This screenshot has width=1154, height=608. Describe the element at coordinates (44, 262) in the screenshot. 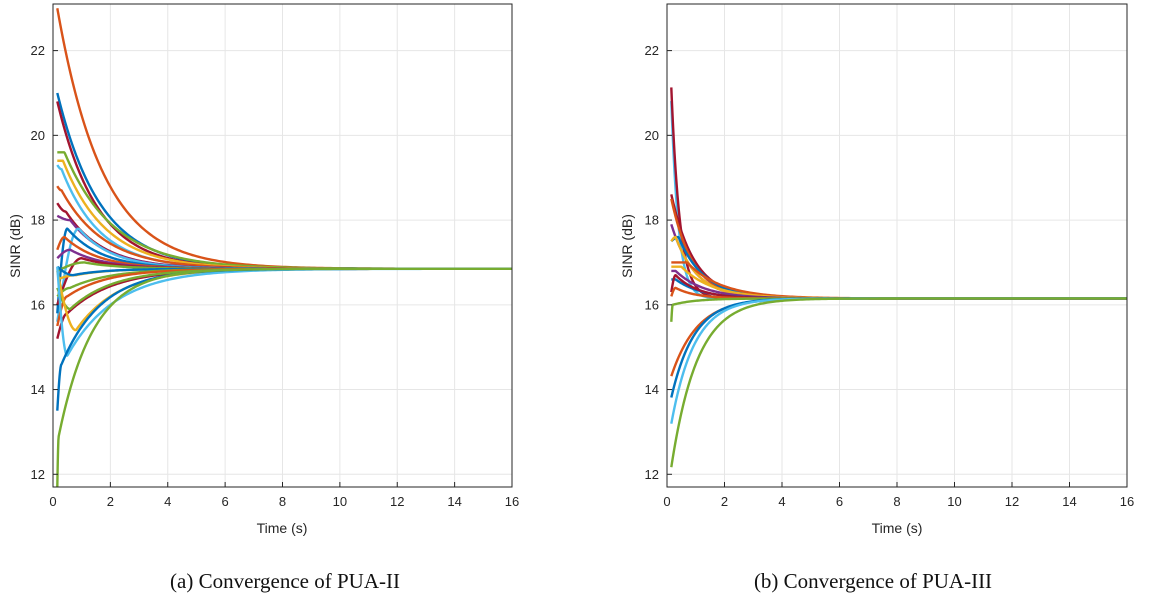

I see `y-tick-labels-a: 12 14 16 18 20 22` at that location.